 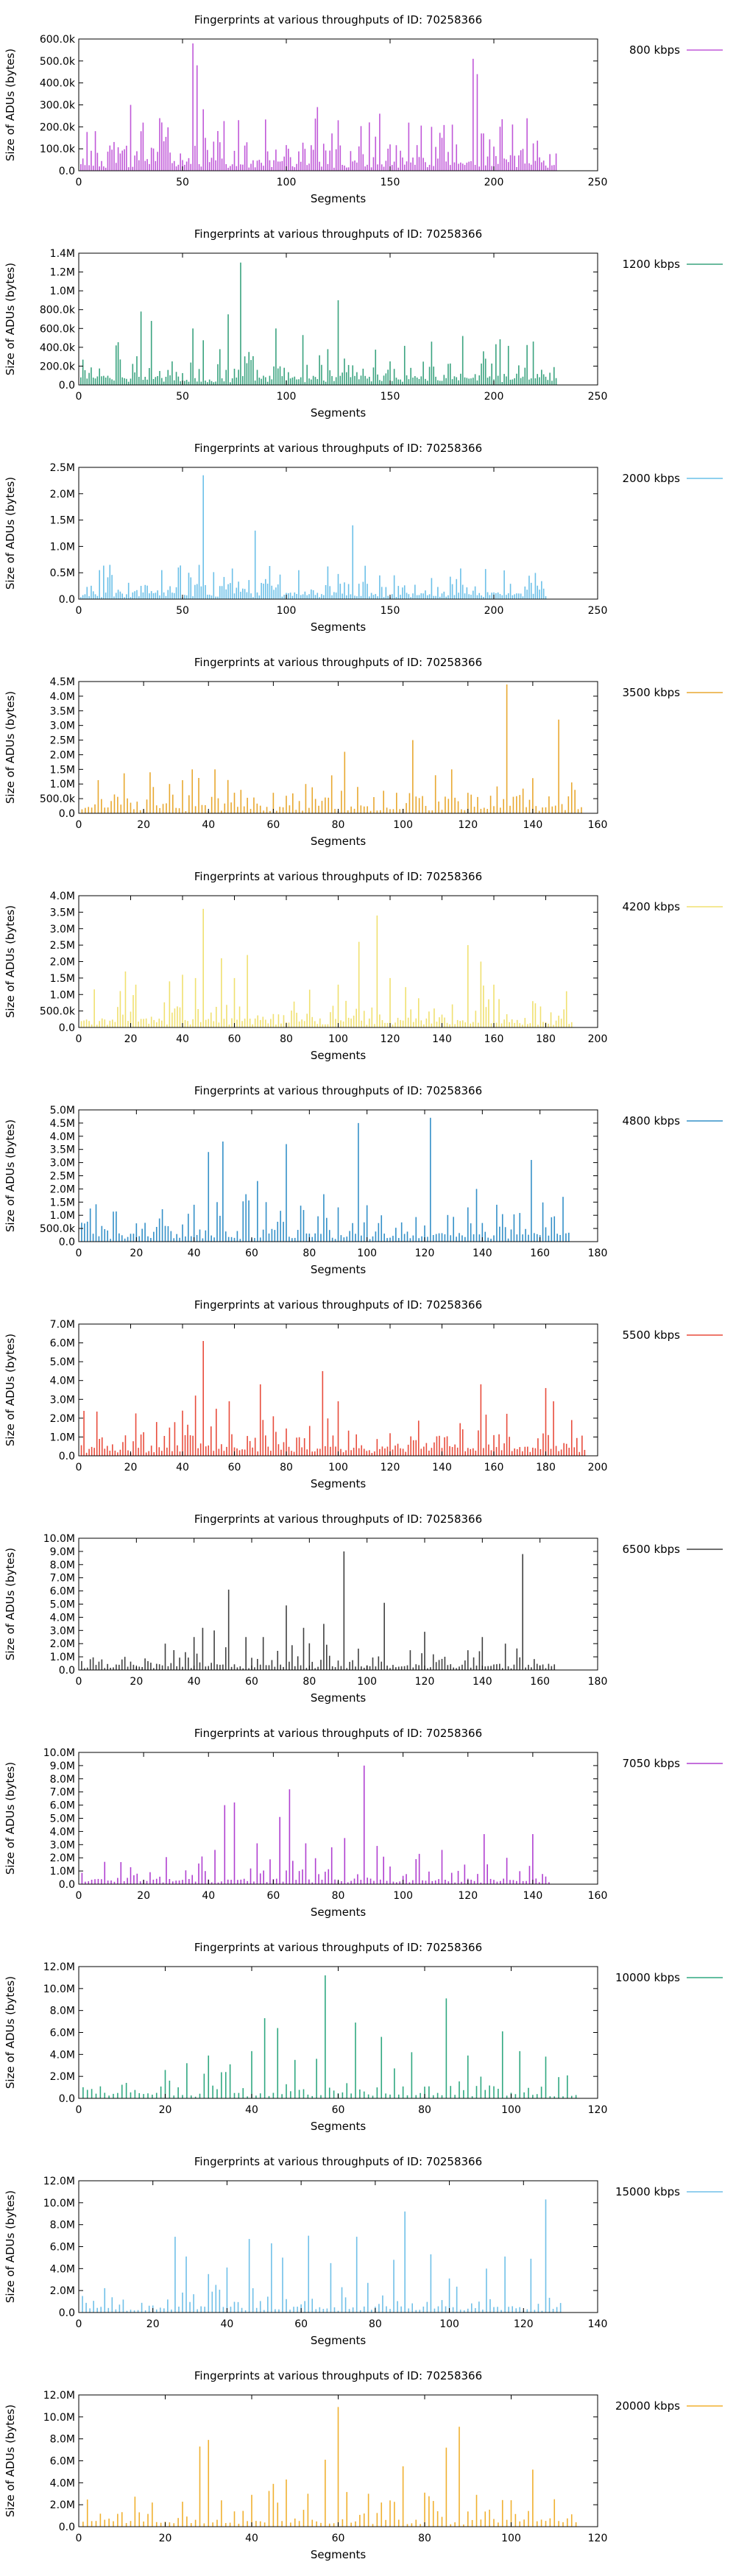 What do you see at coordinates (62, 573) in the screenshot?
I see `y-tick-label: 0.5M` at bounding box center [62, 573].